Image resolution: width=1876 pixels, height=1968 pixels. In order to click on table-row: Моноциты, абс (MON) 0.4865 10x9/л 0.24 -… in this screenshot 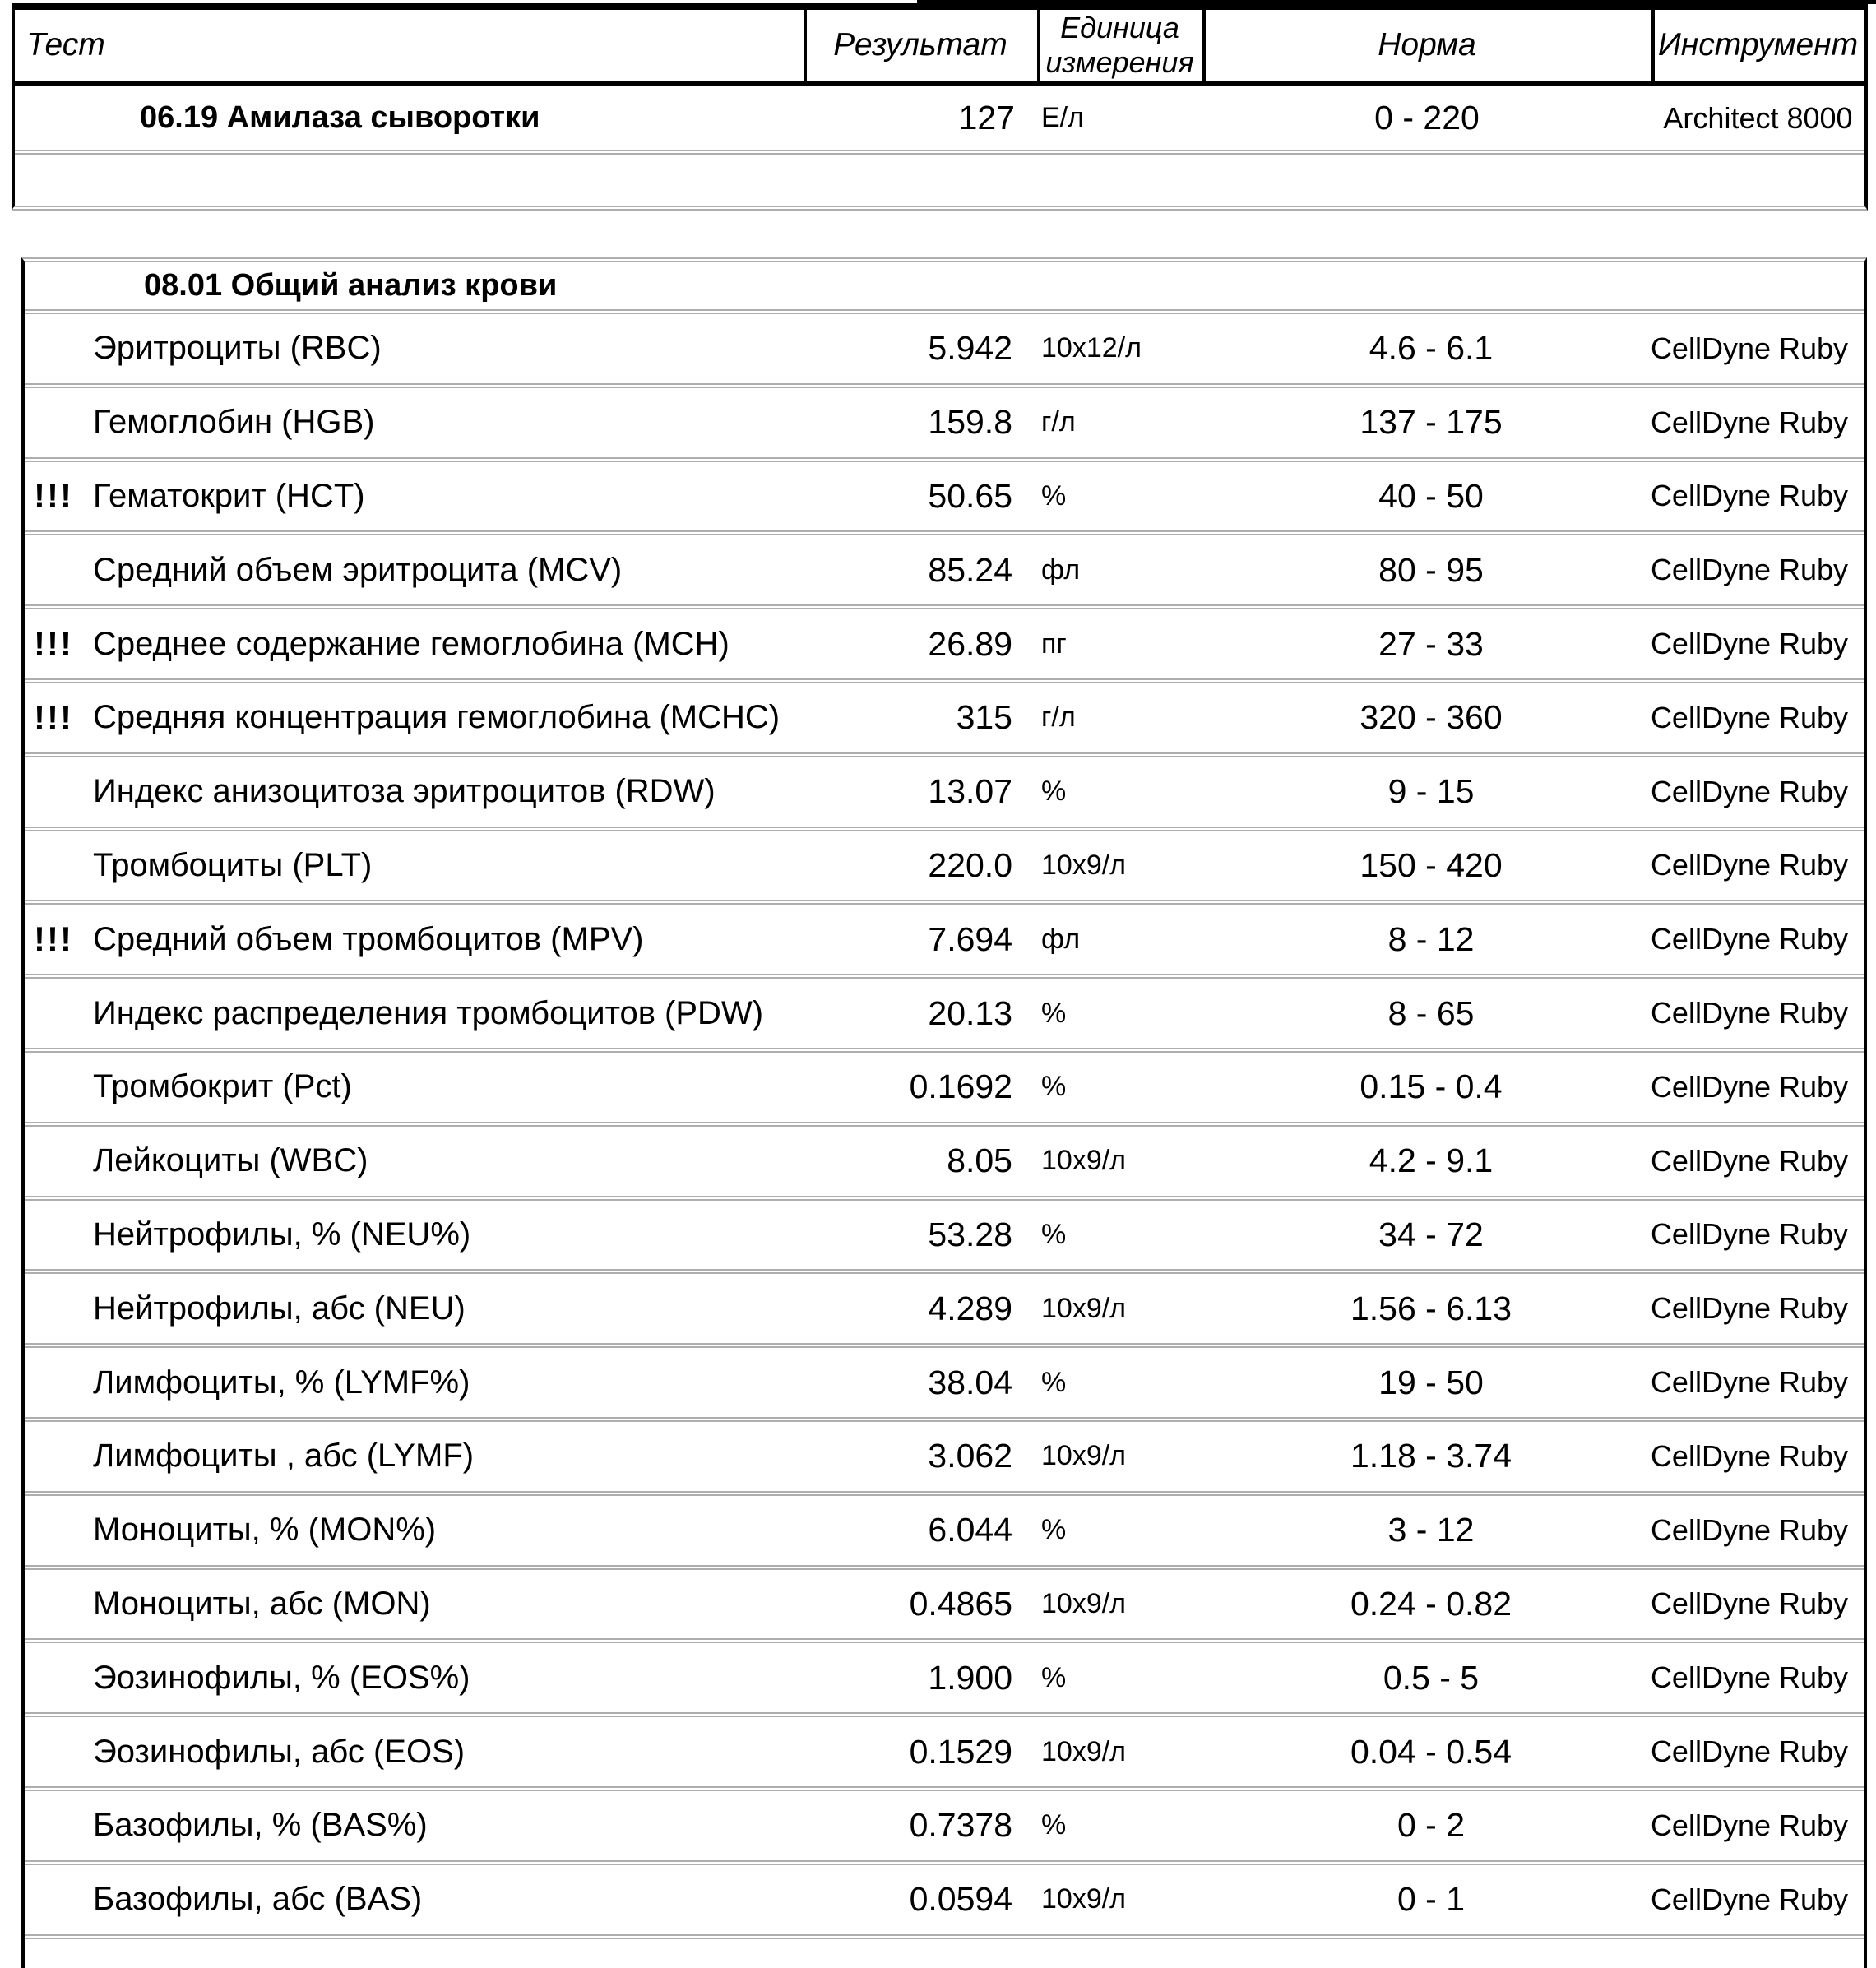, I will do `click(944, 1607)`.